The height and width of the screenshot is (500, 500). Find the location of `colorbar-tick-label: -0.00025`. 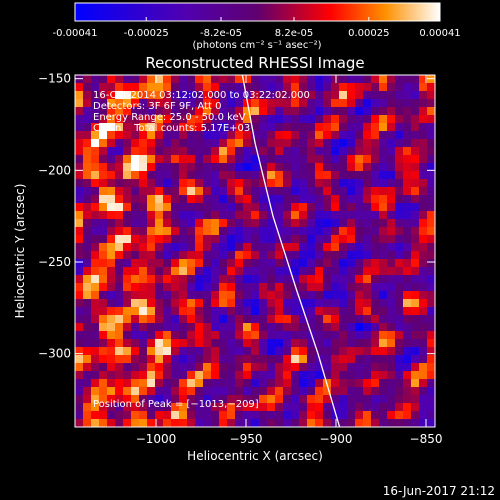

colorbar-tick-label: -0.00025 is located at coordinates (146, 33).